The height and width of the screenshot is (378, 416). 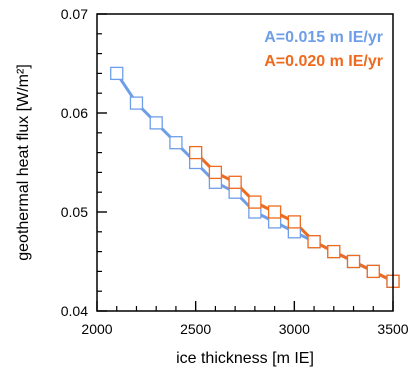 I want to click on y-tick-label: 0.05, so click(x=74, y=212).